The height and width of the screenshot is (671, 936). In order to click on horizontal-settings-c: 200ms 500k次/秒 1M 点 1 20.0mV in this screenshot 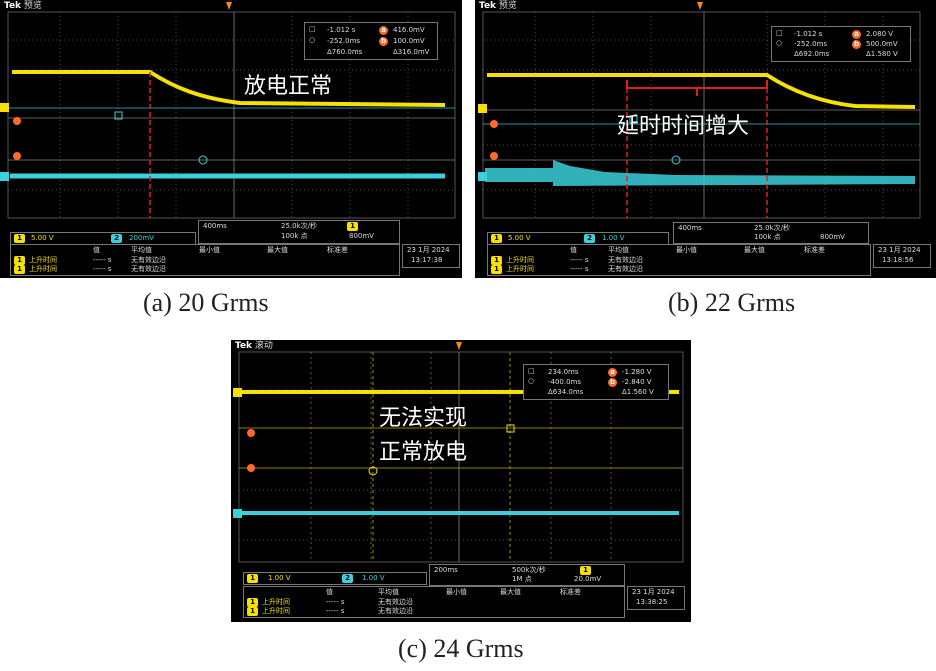, I will do `click(527, 575)`.